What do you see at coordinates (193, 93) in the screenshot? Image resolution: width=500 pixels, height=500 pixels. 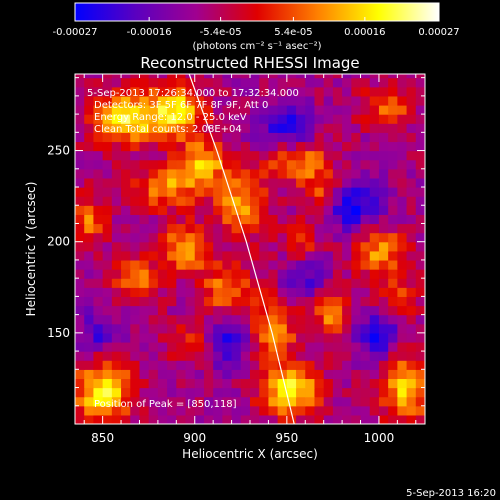 I see `annotation-time-range: 5-Sep-2013 17:26:34.000 to 17:32:34.000` at bounding box center [193, 93].